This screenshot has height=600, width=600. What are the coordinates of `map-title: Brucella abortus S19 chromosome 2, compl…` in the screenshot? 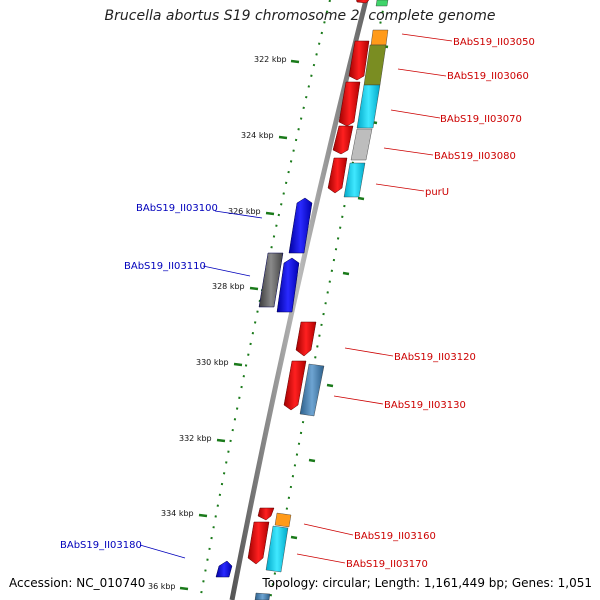 It's located at (300, 16).